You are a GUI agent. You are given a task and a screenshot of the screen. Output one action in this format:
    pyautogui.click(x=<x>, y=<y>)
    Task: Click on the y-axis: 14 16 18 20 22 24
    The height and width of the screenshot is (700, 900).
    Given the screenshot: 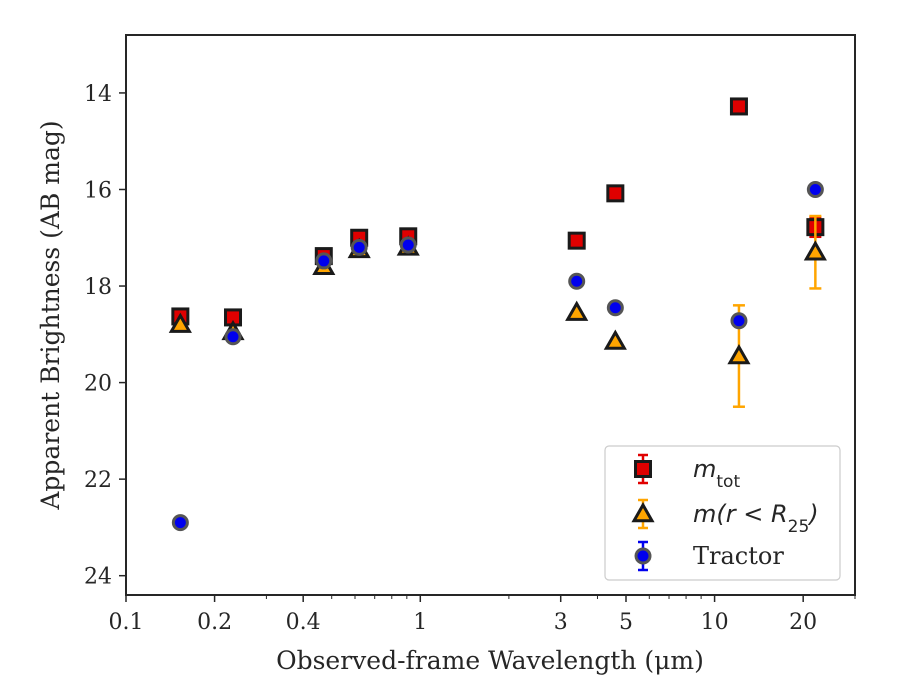 What is the action you would take?
    pyautogui.click(x=105, y=336)
    